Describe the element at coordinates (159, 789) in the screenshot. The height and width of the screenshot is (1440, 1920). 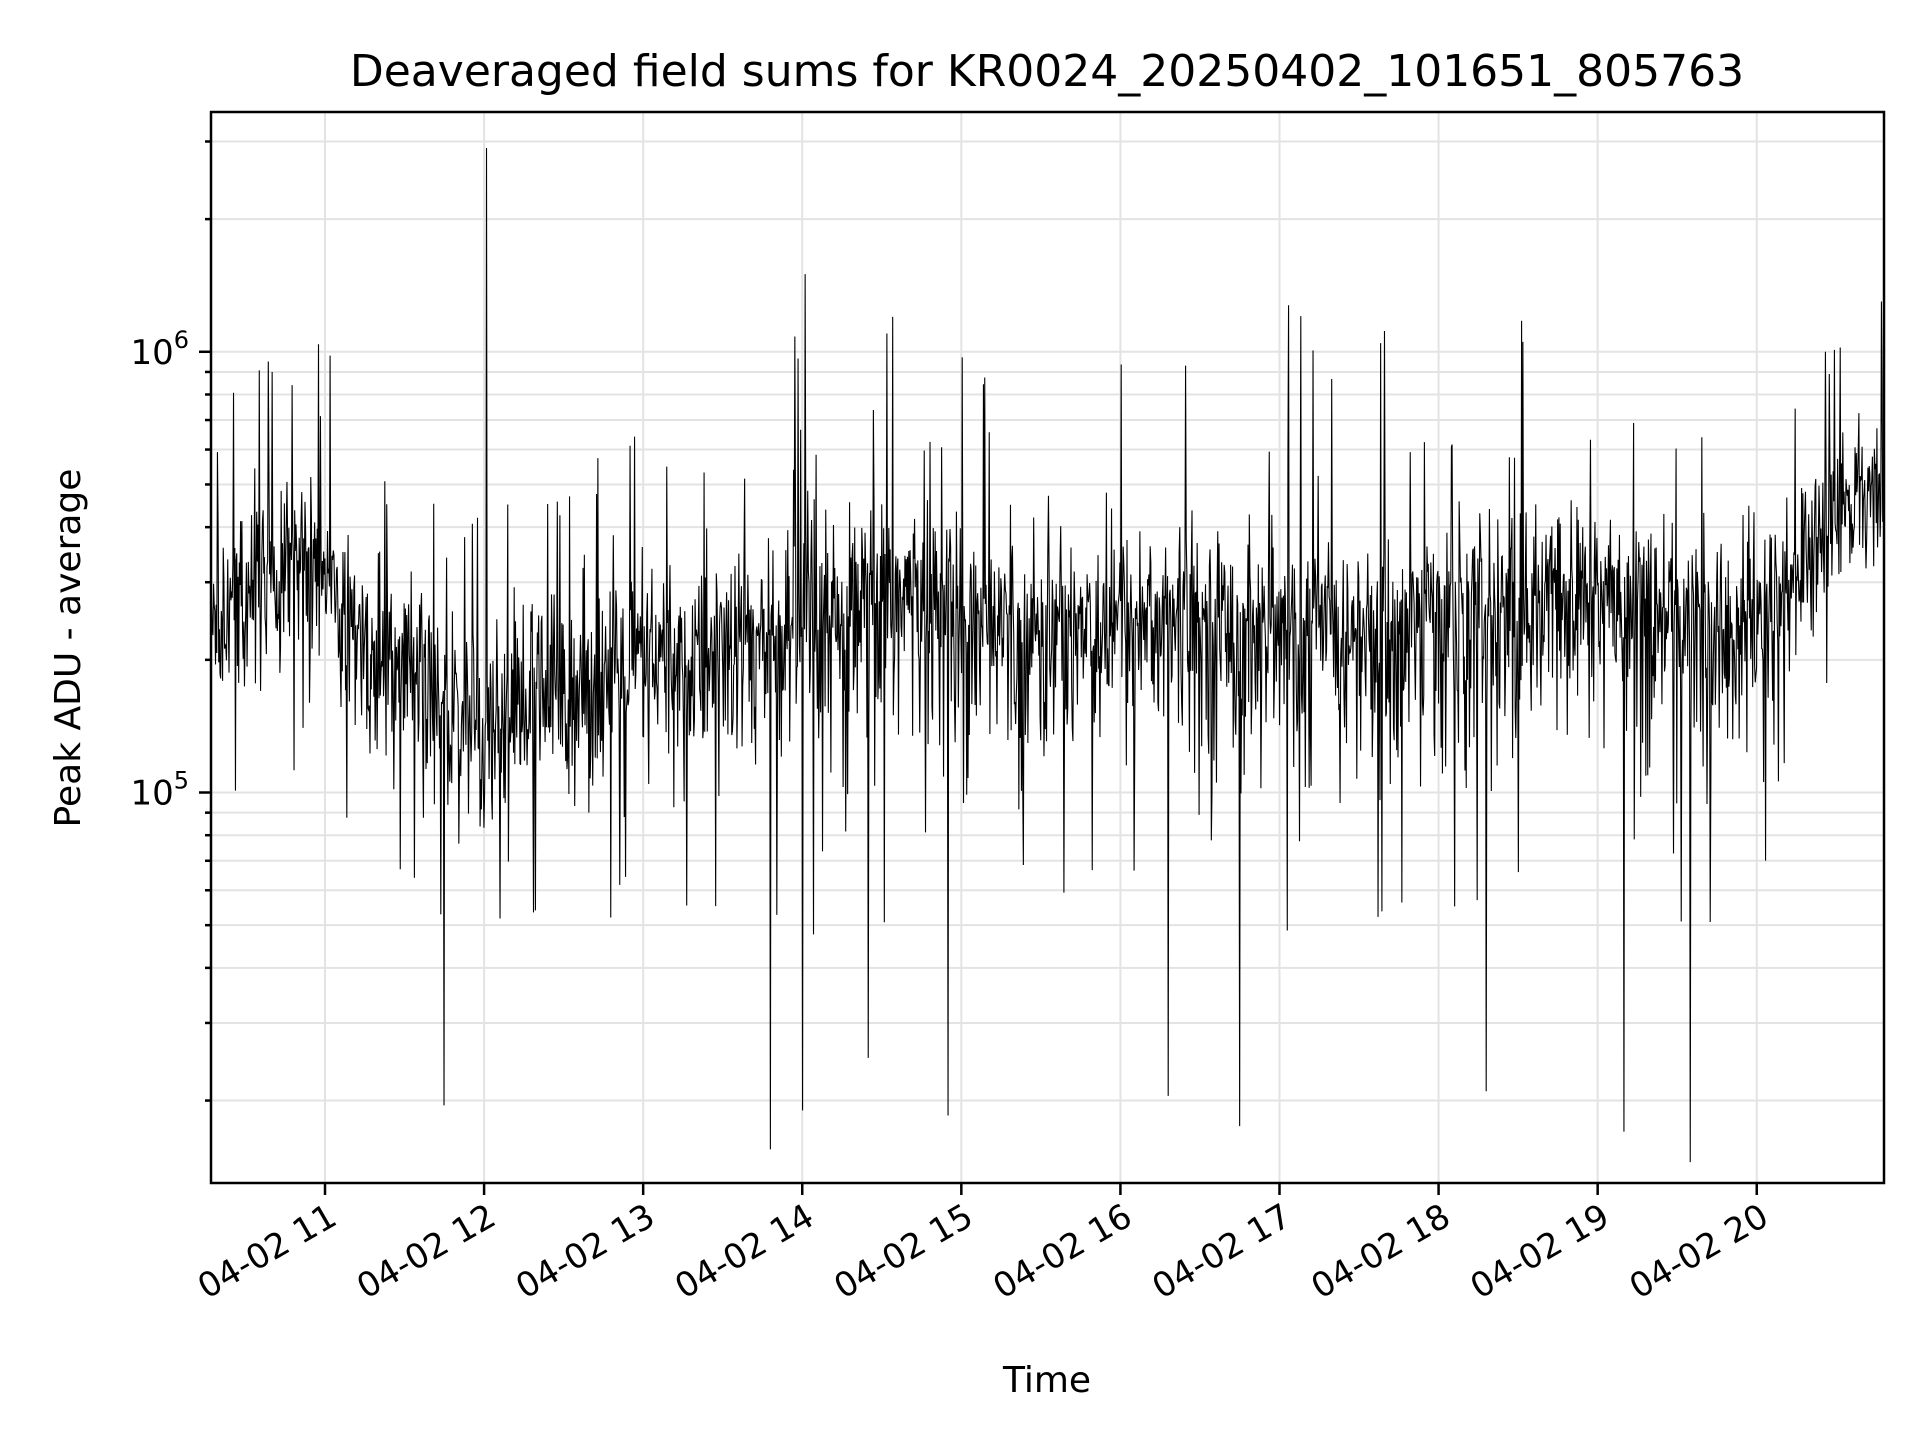
I see `y-tick-label: 10⁵` at that location.